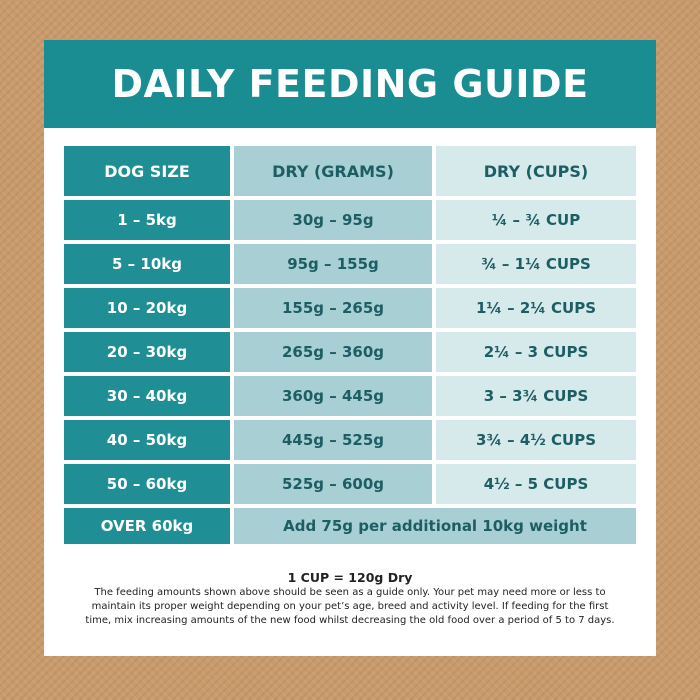 This screenshot has height=700, width=700. Describe the element at coordinates (536, 171) in the screenshot. I see `column-header: DRY (CUPS)` at that location.